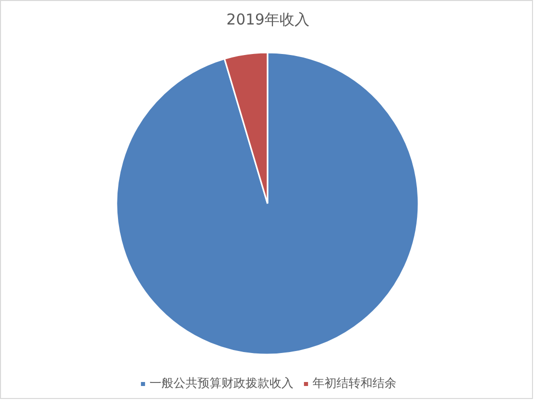 This screenshot has height=401, width=535. What do you see at coordinates (354, 383) in the screenshot?
I see `legend-label: 年初结转和结余` at bounding box center [354, 383].